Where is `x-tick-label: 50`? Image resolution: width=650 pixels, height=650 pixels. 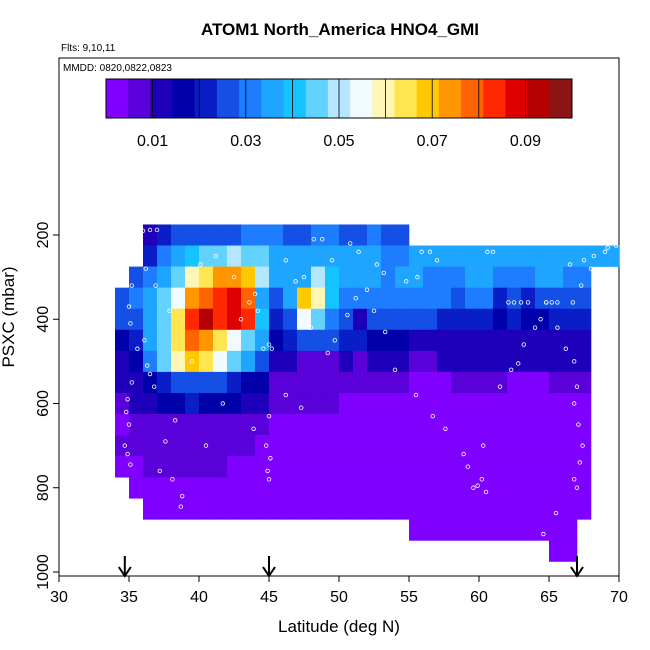
x-tick-label: 50 is located at coordinates (339, 597).